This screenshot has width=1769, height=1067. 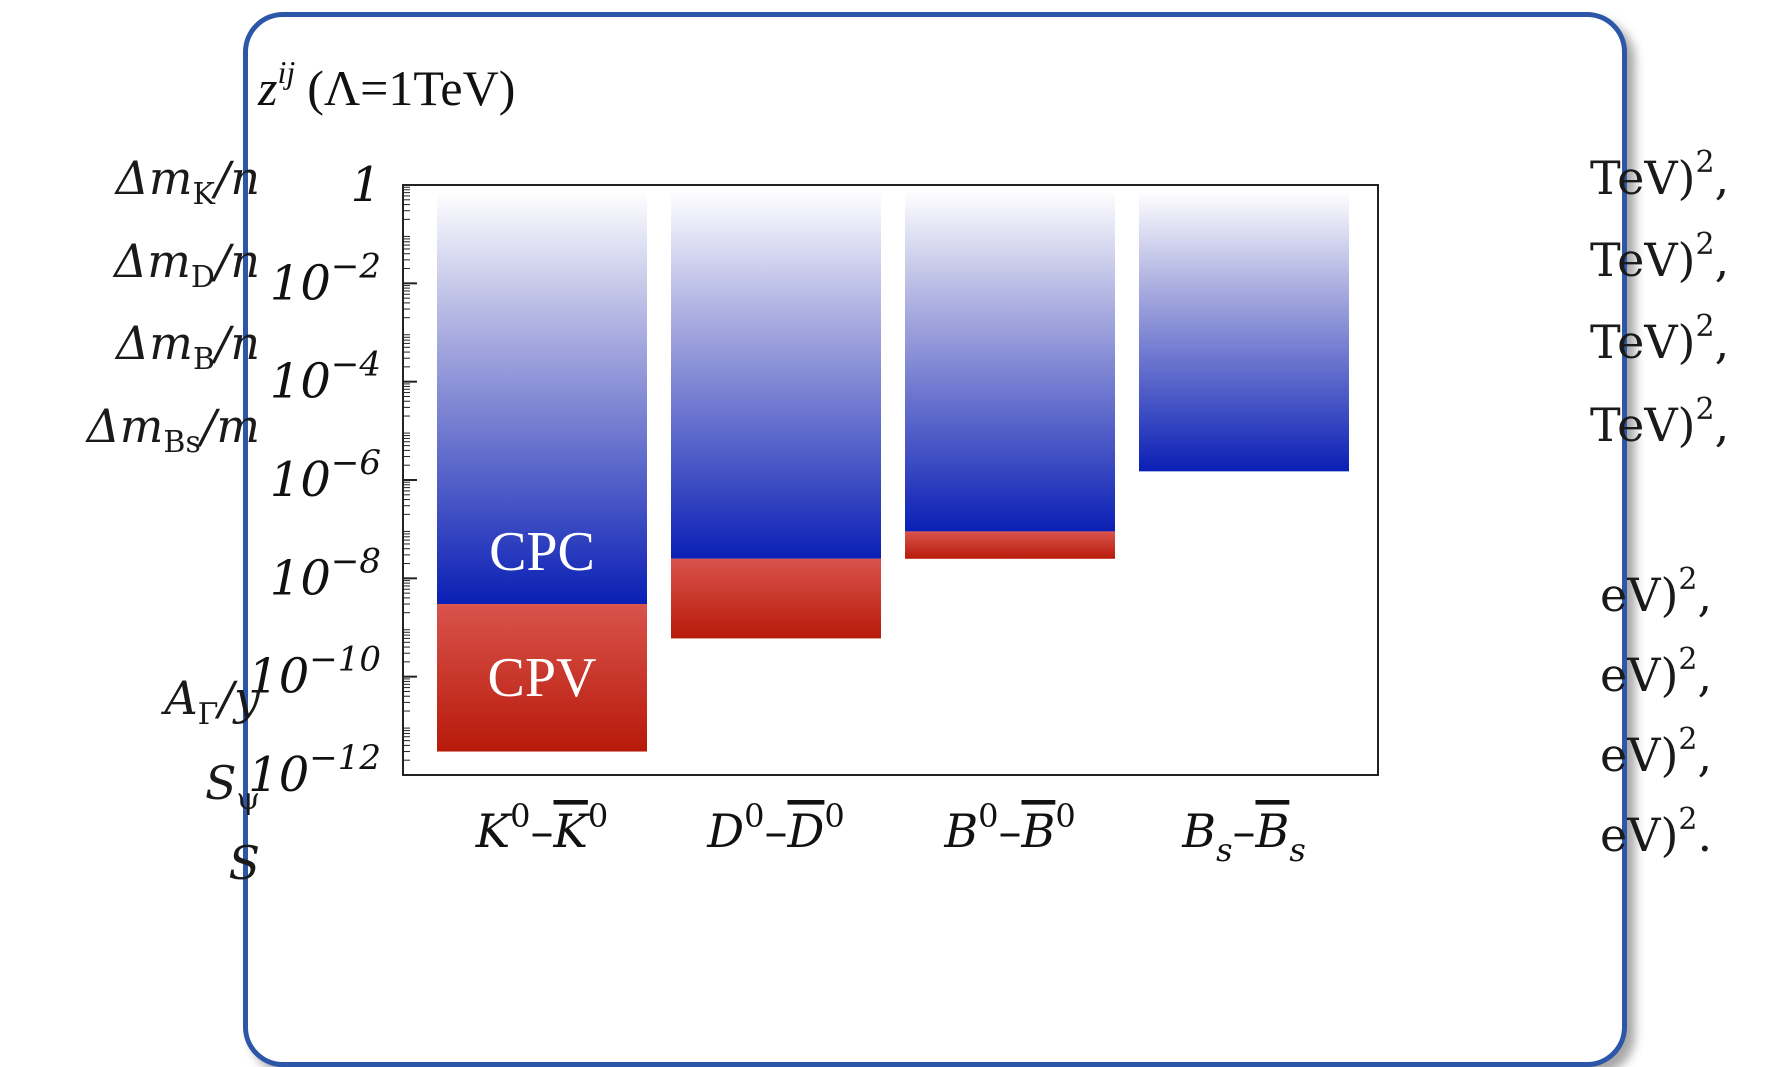 I want to click on cat-b: D, so click(x=806, y=831).